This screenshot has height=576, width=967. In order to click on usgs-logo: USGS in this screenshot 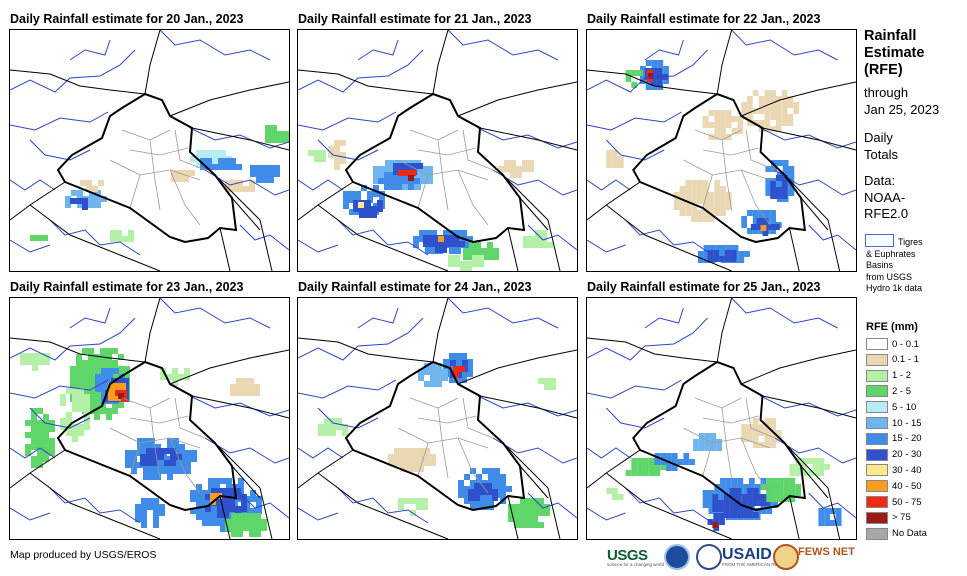, I will do `click(627, 555)`.